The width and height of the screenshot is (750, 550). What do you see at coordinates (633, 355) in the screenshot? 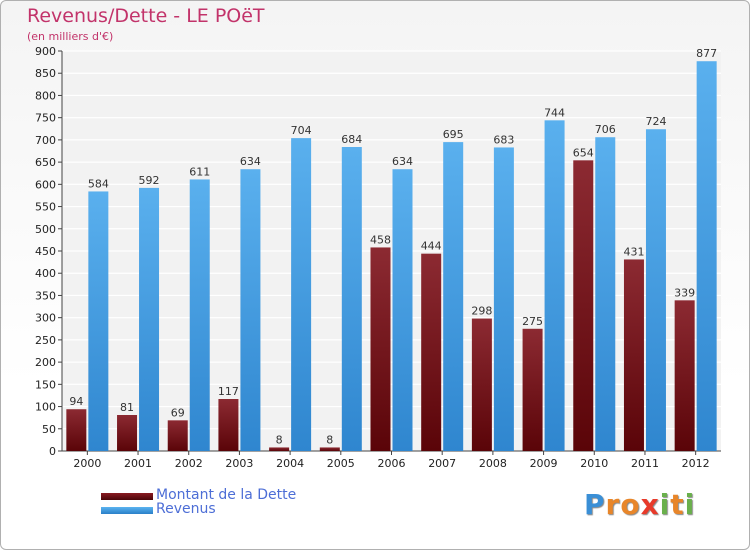
I see `bar-dette-2011` at bounding box center [633, 355].